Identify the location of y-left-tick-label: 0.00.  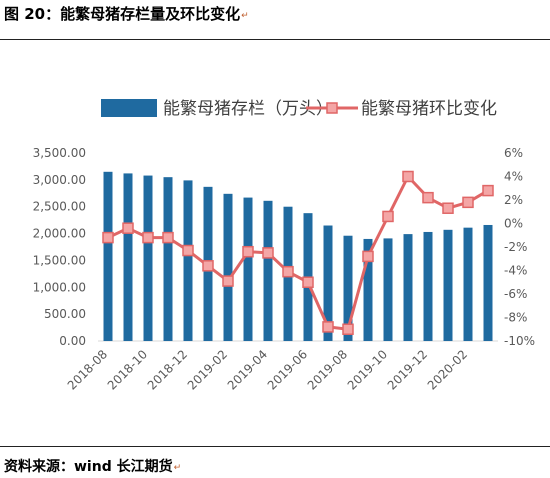
(72, 341).